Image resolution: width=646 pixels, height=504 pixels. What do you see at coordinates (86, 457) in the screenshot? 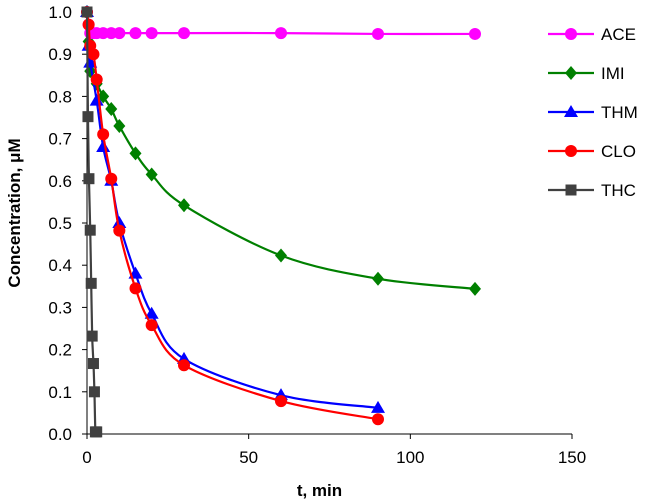
I see `x-tick-label: 0` at bounding box center [86, 457].